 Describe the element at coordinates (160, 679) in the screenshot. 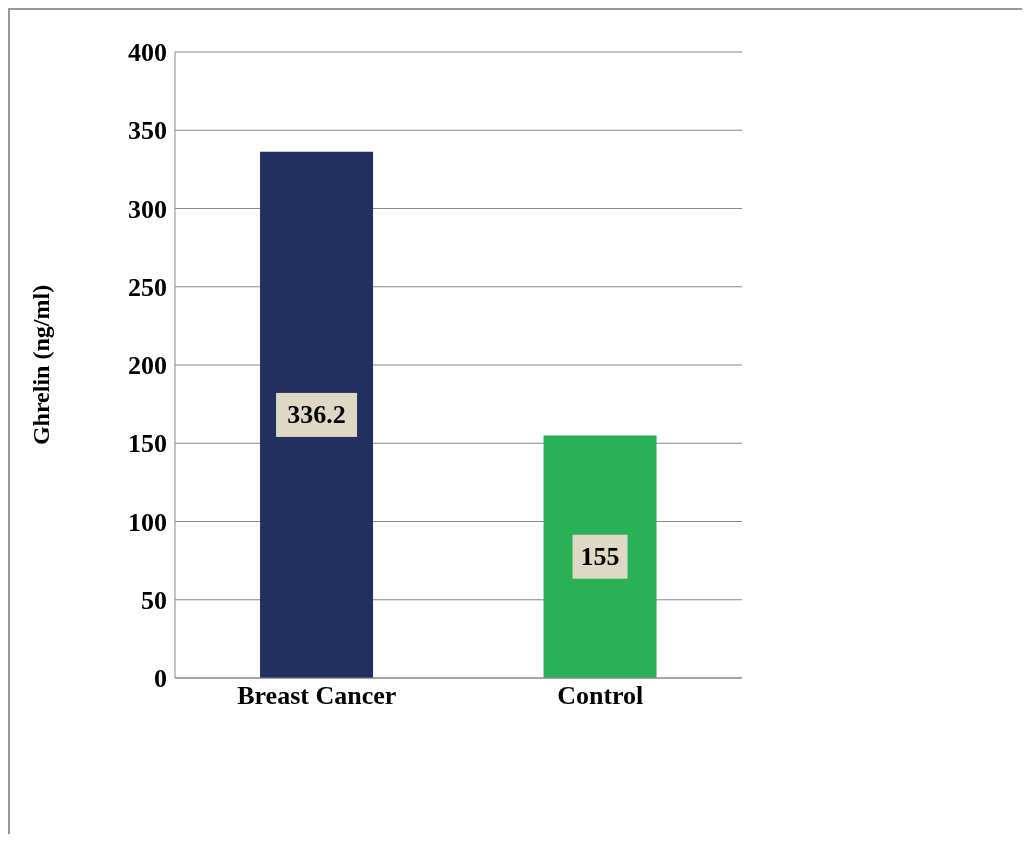

I see `y-tick-label: 0` at that location.